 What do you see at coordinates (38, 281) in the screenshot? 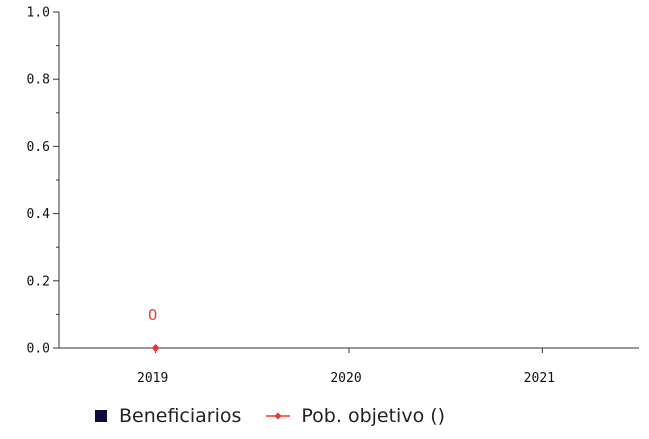
I see `y-tick-label: 0.2` at bounding box center [38, 281].